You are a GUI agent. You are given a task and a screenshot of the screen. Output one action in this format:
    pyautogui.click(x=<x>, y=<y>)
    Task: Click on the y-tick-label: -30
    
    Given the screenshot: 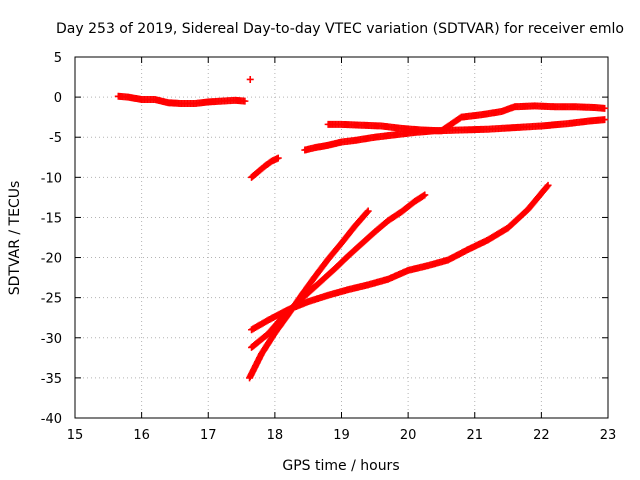 What is the action you would take?
    pyautogui.click(x=51, y=339)
    